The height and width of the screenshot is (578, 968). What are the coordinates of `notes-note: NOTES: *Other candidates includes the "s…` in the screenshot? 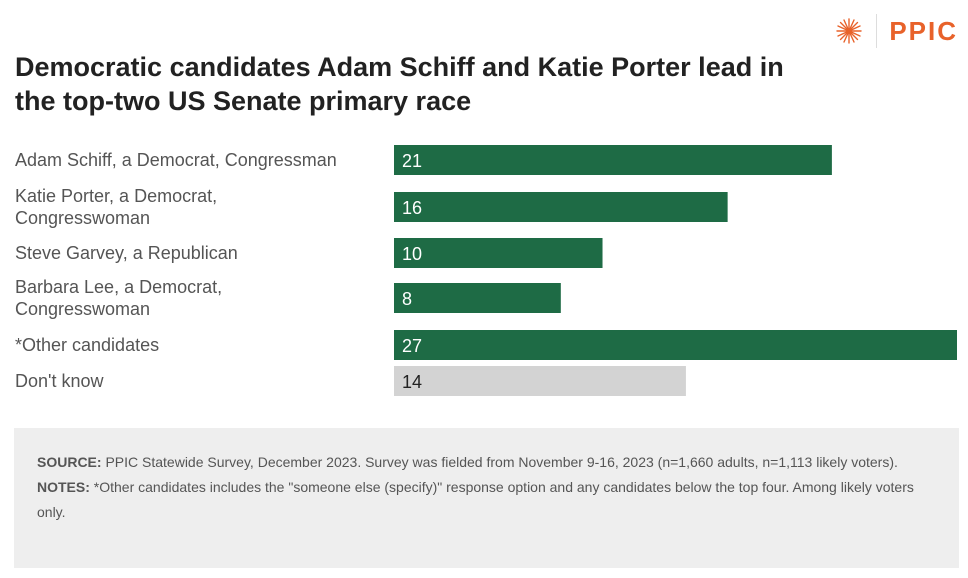 It's located at (488, 500).